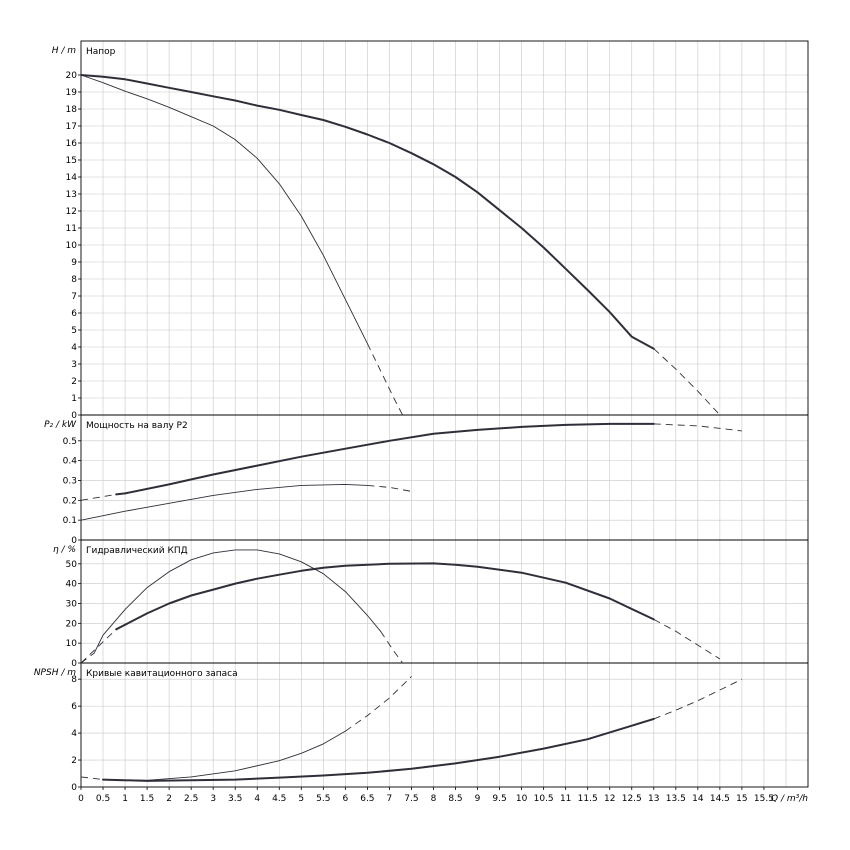 Image resolution: width=850 pixels, height=850 pixels. I want to click on x-tick-label: 11, so click(565, 799).